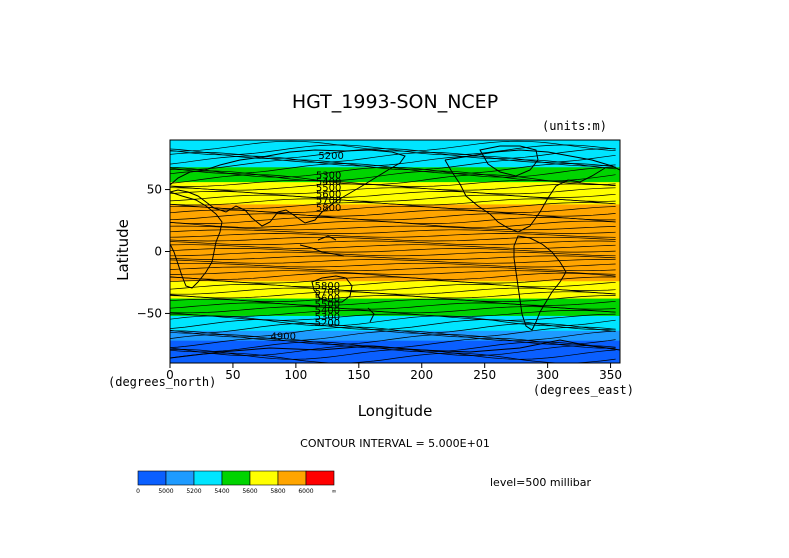 The width and height of the screenshot is (789, 558). I want to click on x-tick-label-3: 150, so click(358, 375).